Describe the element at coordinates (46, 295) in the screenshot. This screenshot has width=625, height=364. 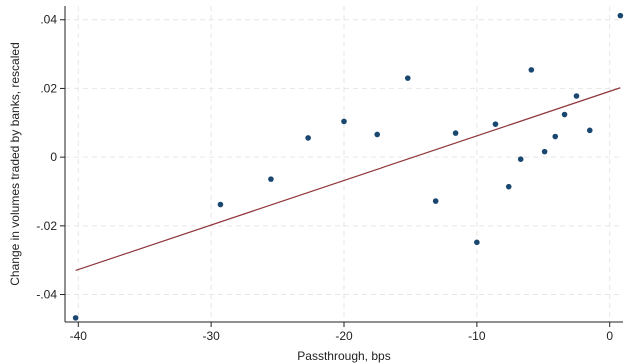
I see `y-tick-label: -.04` at that location.